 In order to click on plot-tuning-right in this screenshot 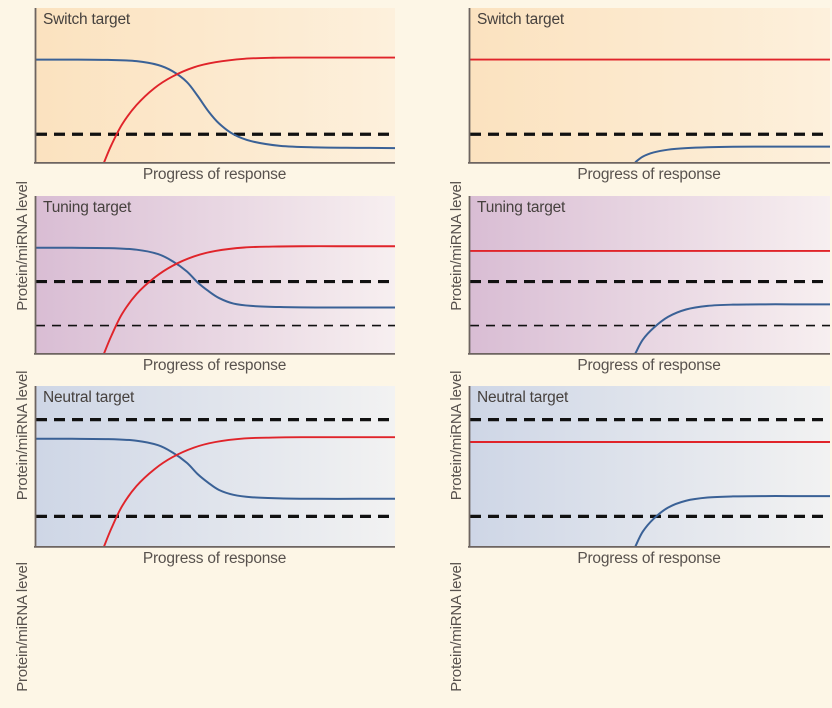, I will do `click(649, 275)`.